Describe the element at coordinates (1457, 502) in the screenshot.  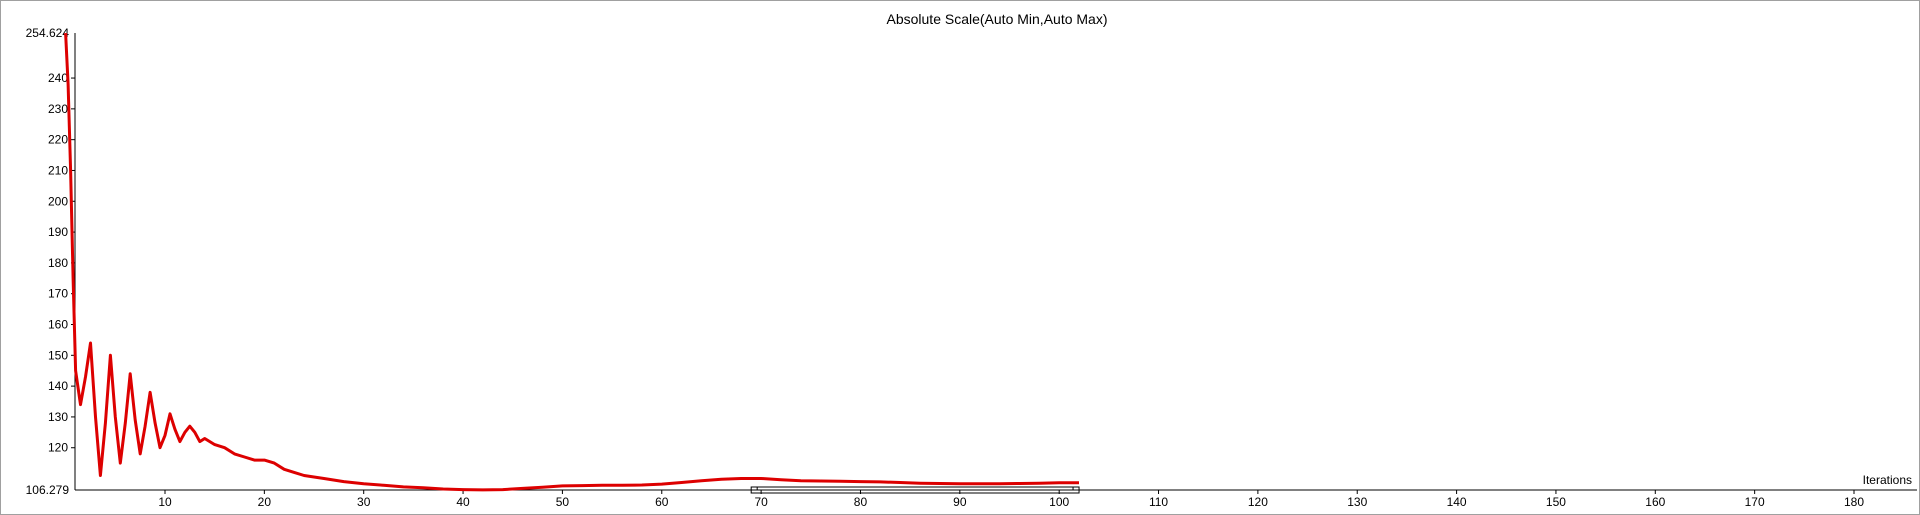
I see `x-tick-label: 140` at that location.